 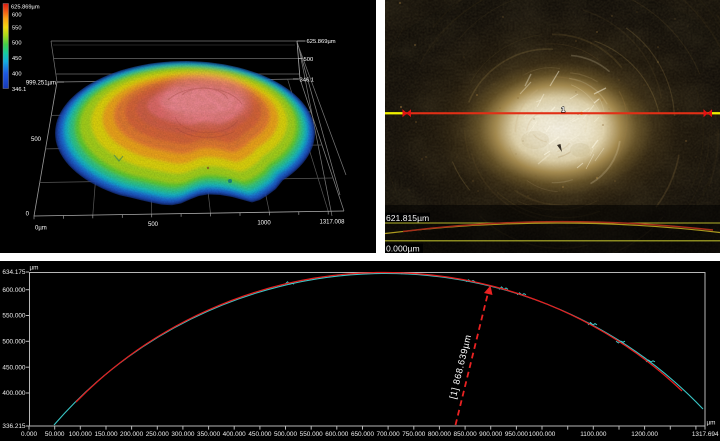 What do you see at coordinates (563, 109) in the screenshot?
I see `svg-text: 1` at bounding box center [563, 109].